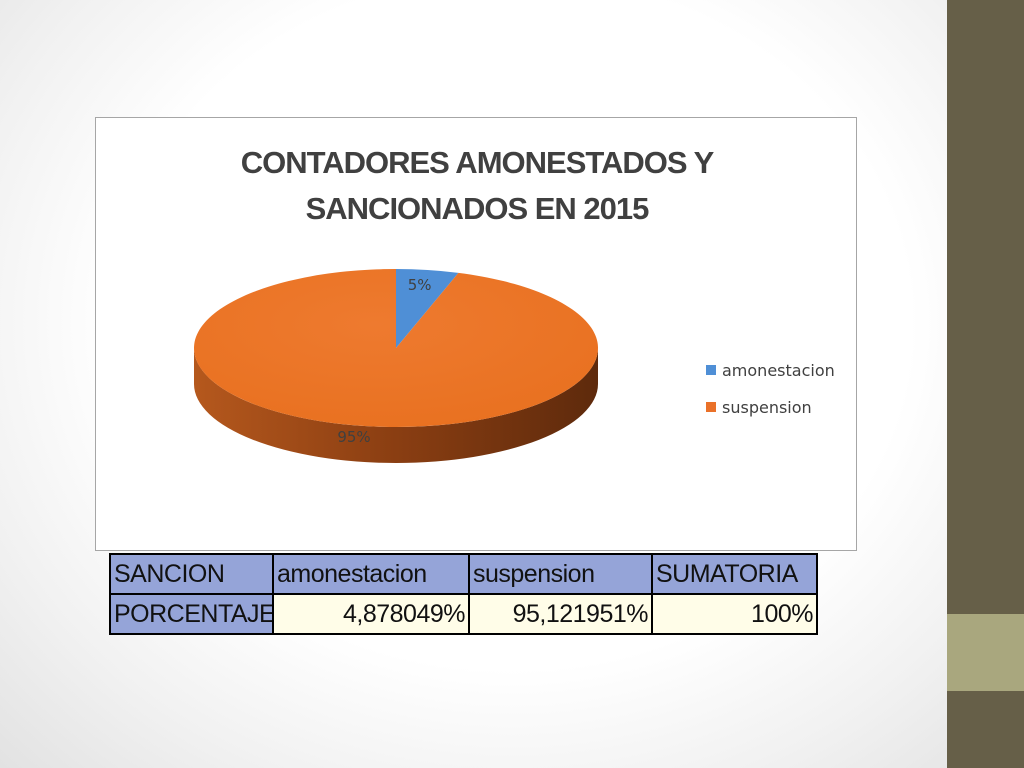 Image resolution: width=1024 pixels, height=768 pixels. I want to click on table-header-cell: suspension, so click(560, 574).